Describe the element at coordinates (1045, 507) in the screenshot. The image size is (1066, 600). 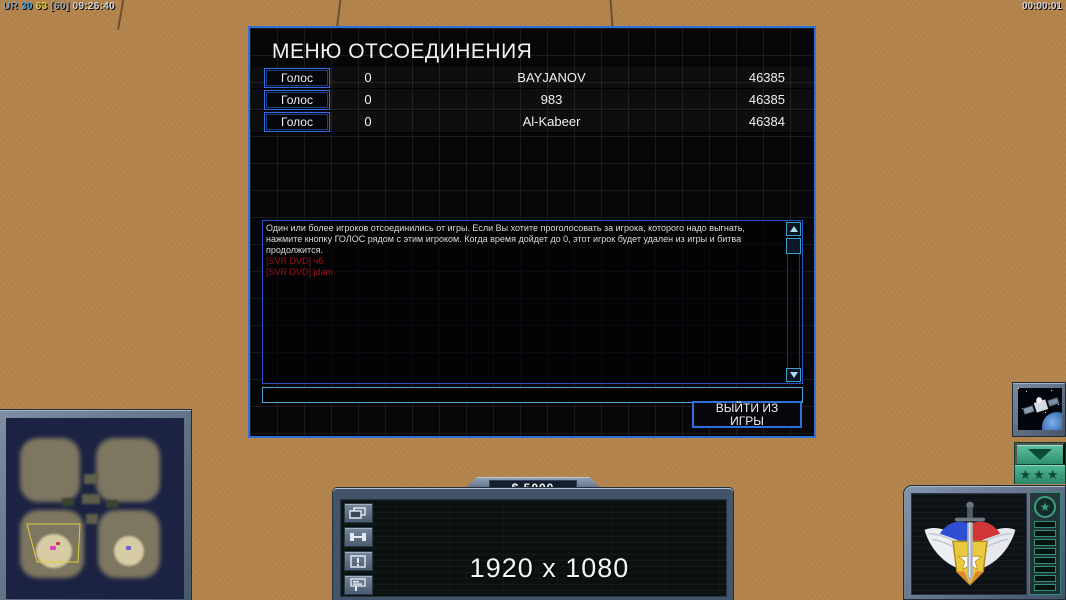
I see `star-circle-icon: ★` at that location.